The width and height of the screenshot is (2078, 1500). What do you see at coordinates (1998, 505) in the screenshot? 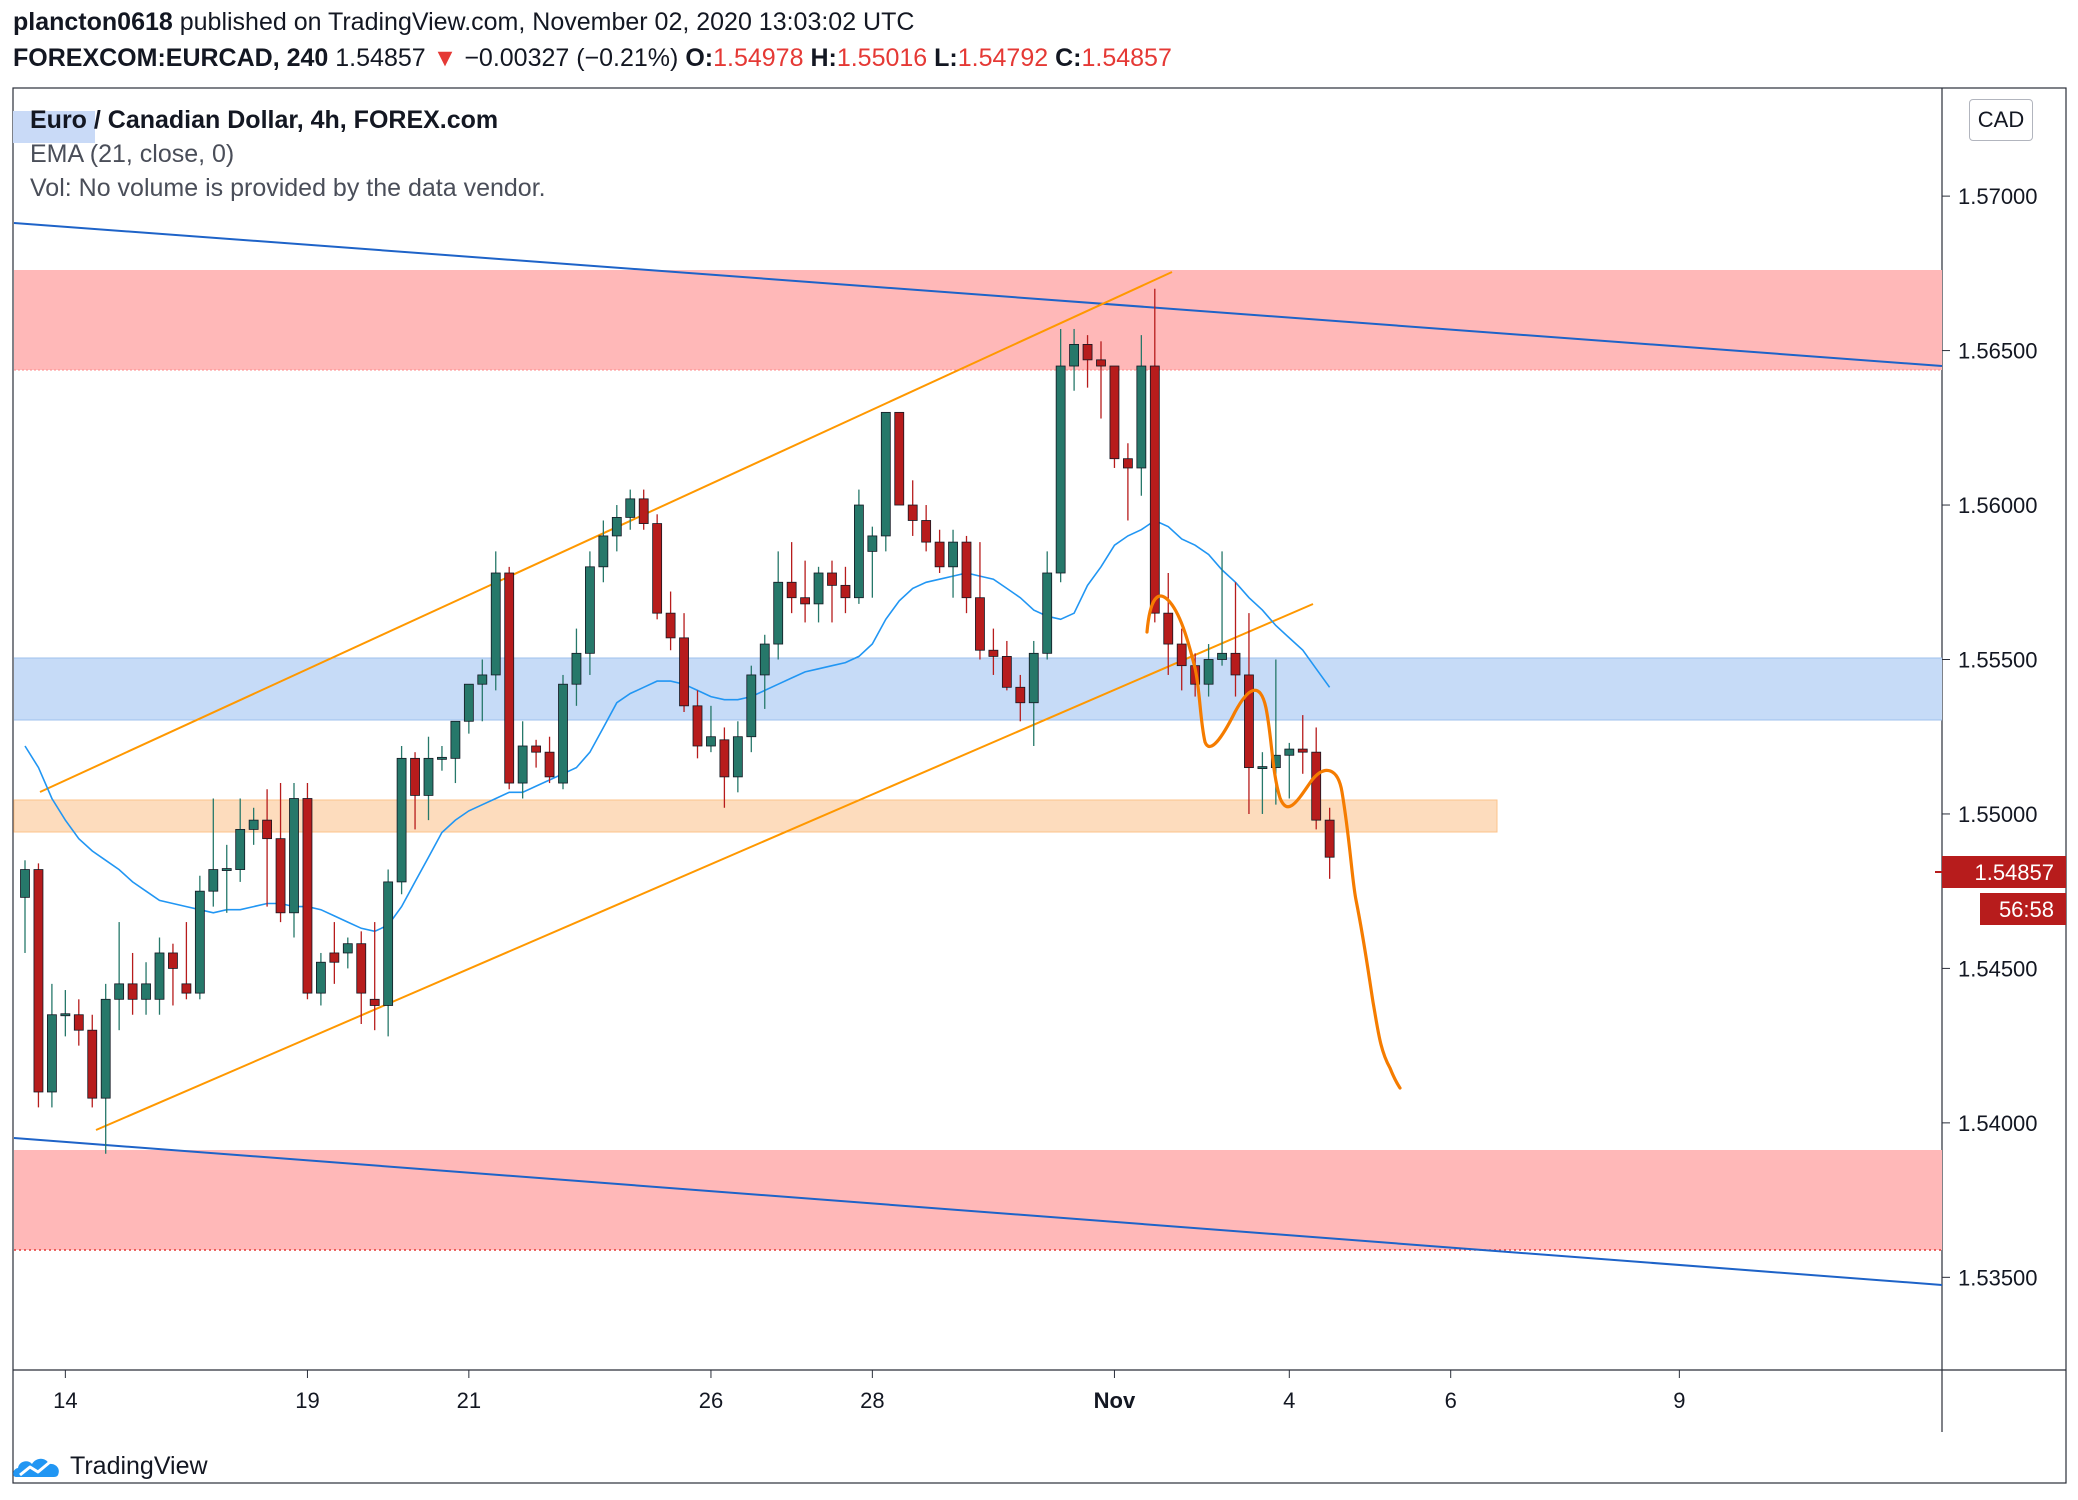
I see `price-tick-label: 1.56000` at bounding box center [1998, 505].